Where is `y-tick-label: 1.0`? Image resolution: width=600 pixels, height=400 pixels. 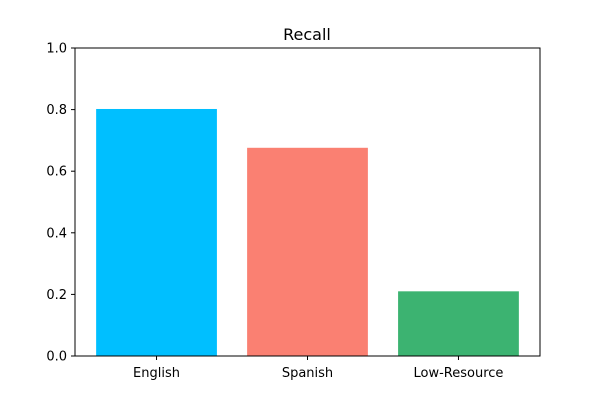 y-tick-label: 1.0 is located at coordinates (56, 49).